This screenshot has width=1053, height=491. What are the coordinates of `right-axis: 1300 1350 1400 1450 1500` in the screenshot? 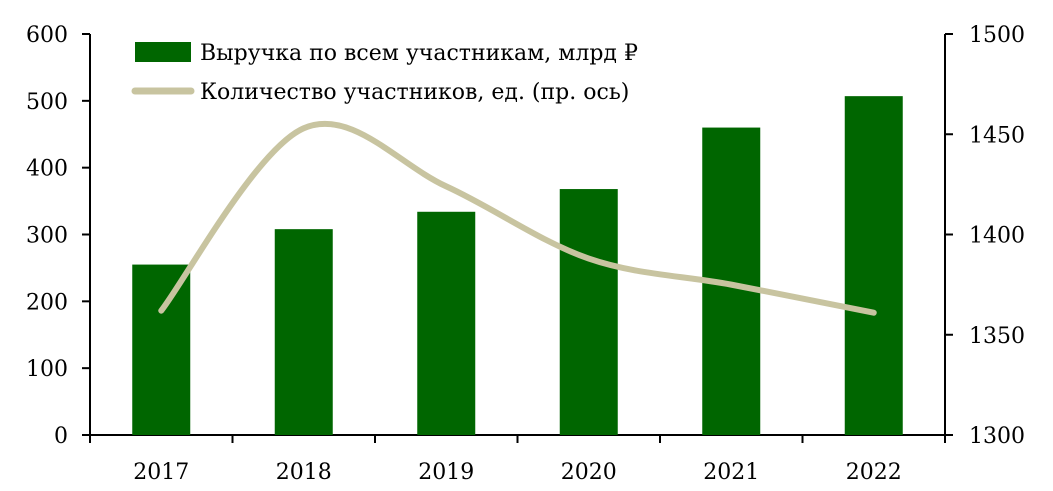 It's located at (984, 236).